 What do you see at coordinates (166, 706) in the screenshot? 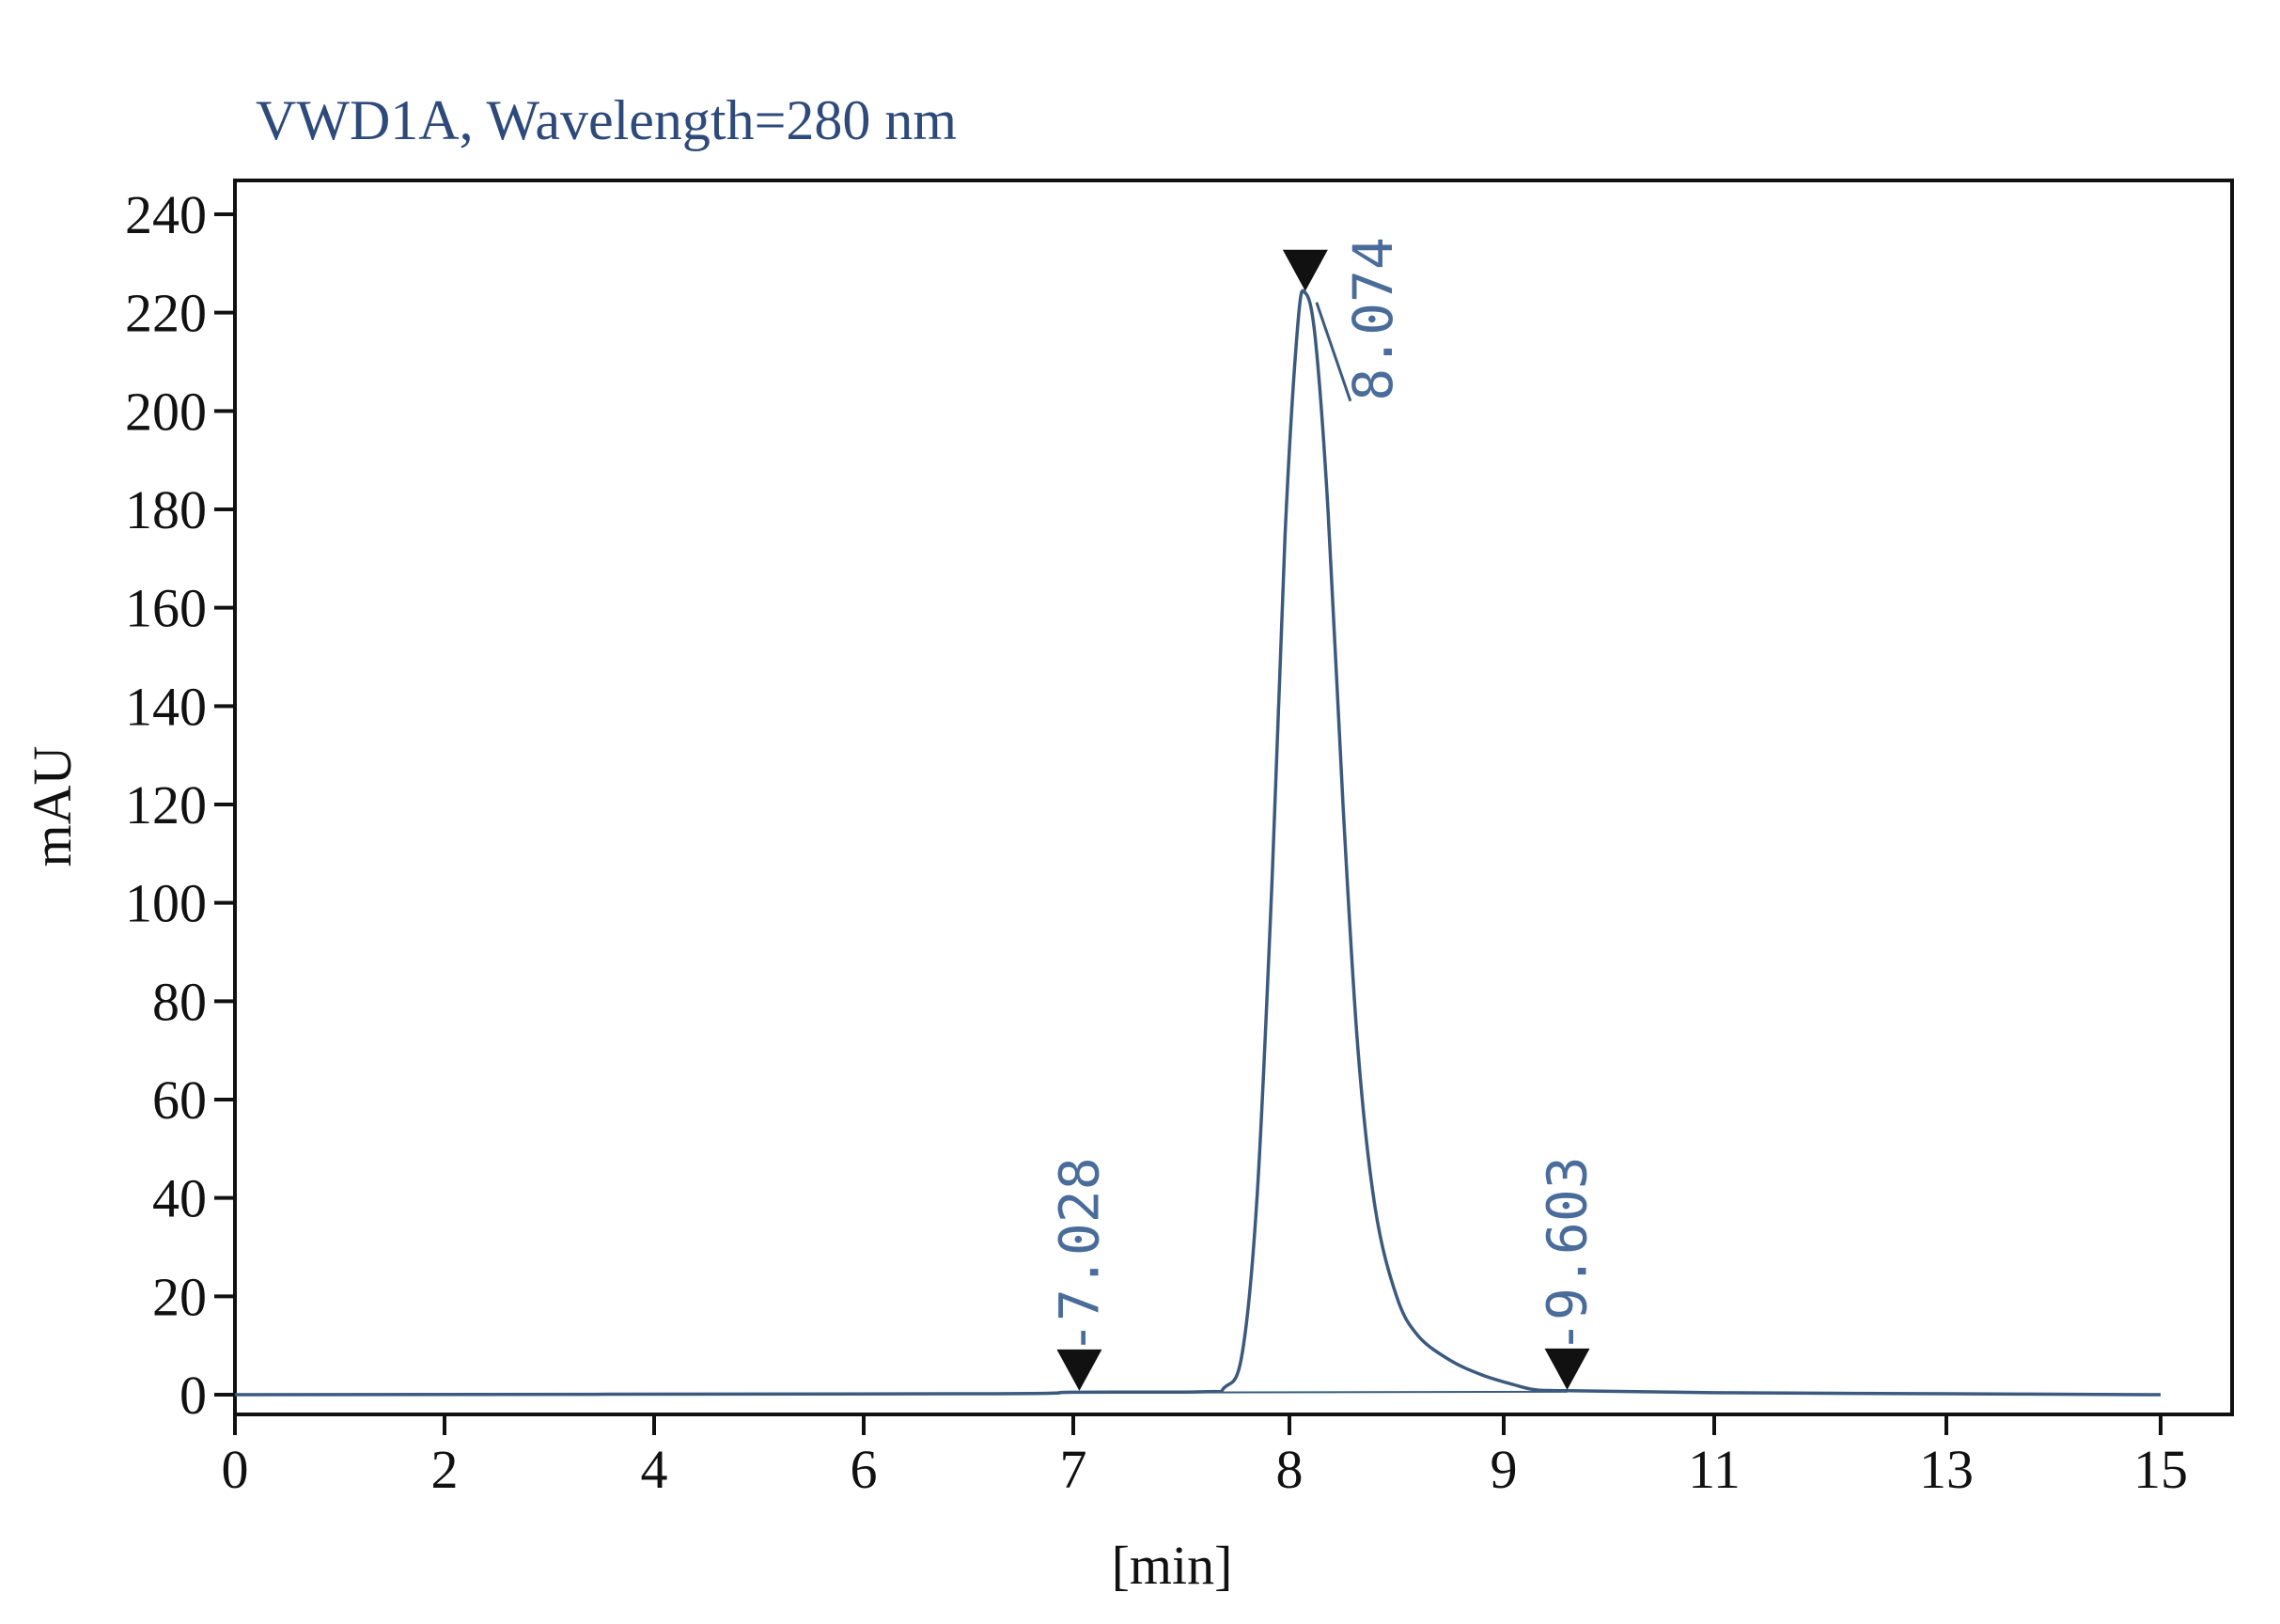
I see `y-tick-label-140: 140` at bounding box center [166, 706].